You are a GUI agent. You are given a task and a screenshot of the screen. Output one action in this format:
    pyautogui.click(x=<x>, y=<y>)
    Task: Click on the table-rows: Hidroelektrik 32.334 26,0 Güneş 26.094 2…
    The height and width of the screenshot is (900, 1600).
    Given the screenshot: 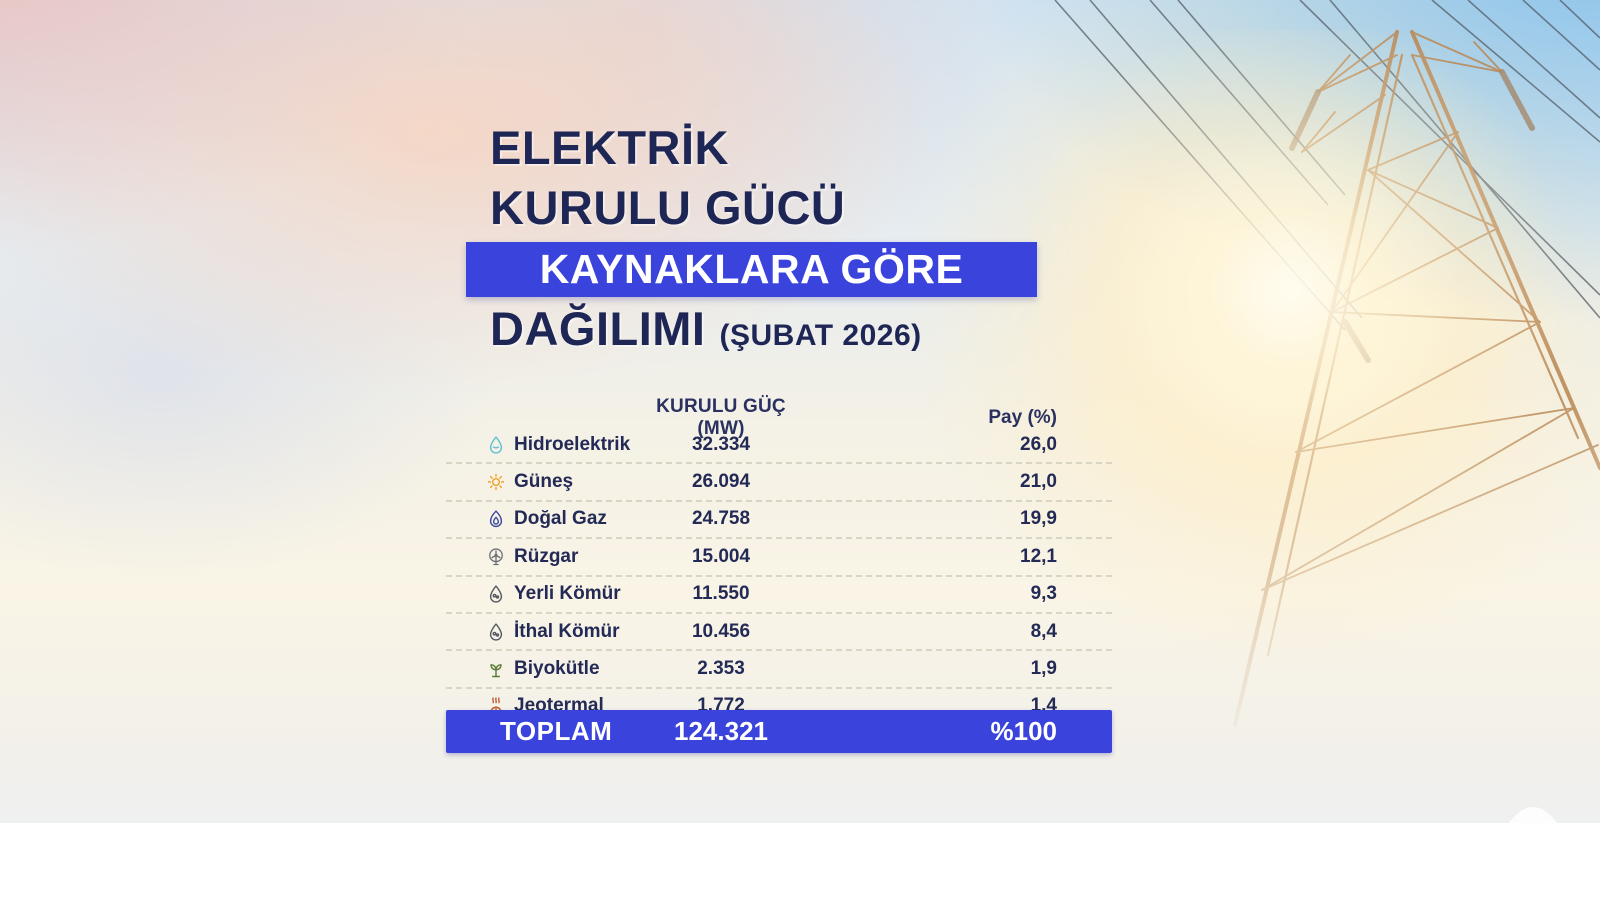 What is the action you would take?
    pyautogui.click(x=779, y=575)
    